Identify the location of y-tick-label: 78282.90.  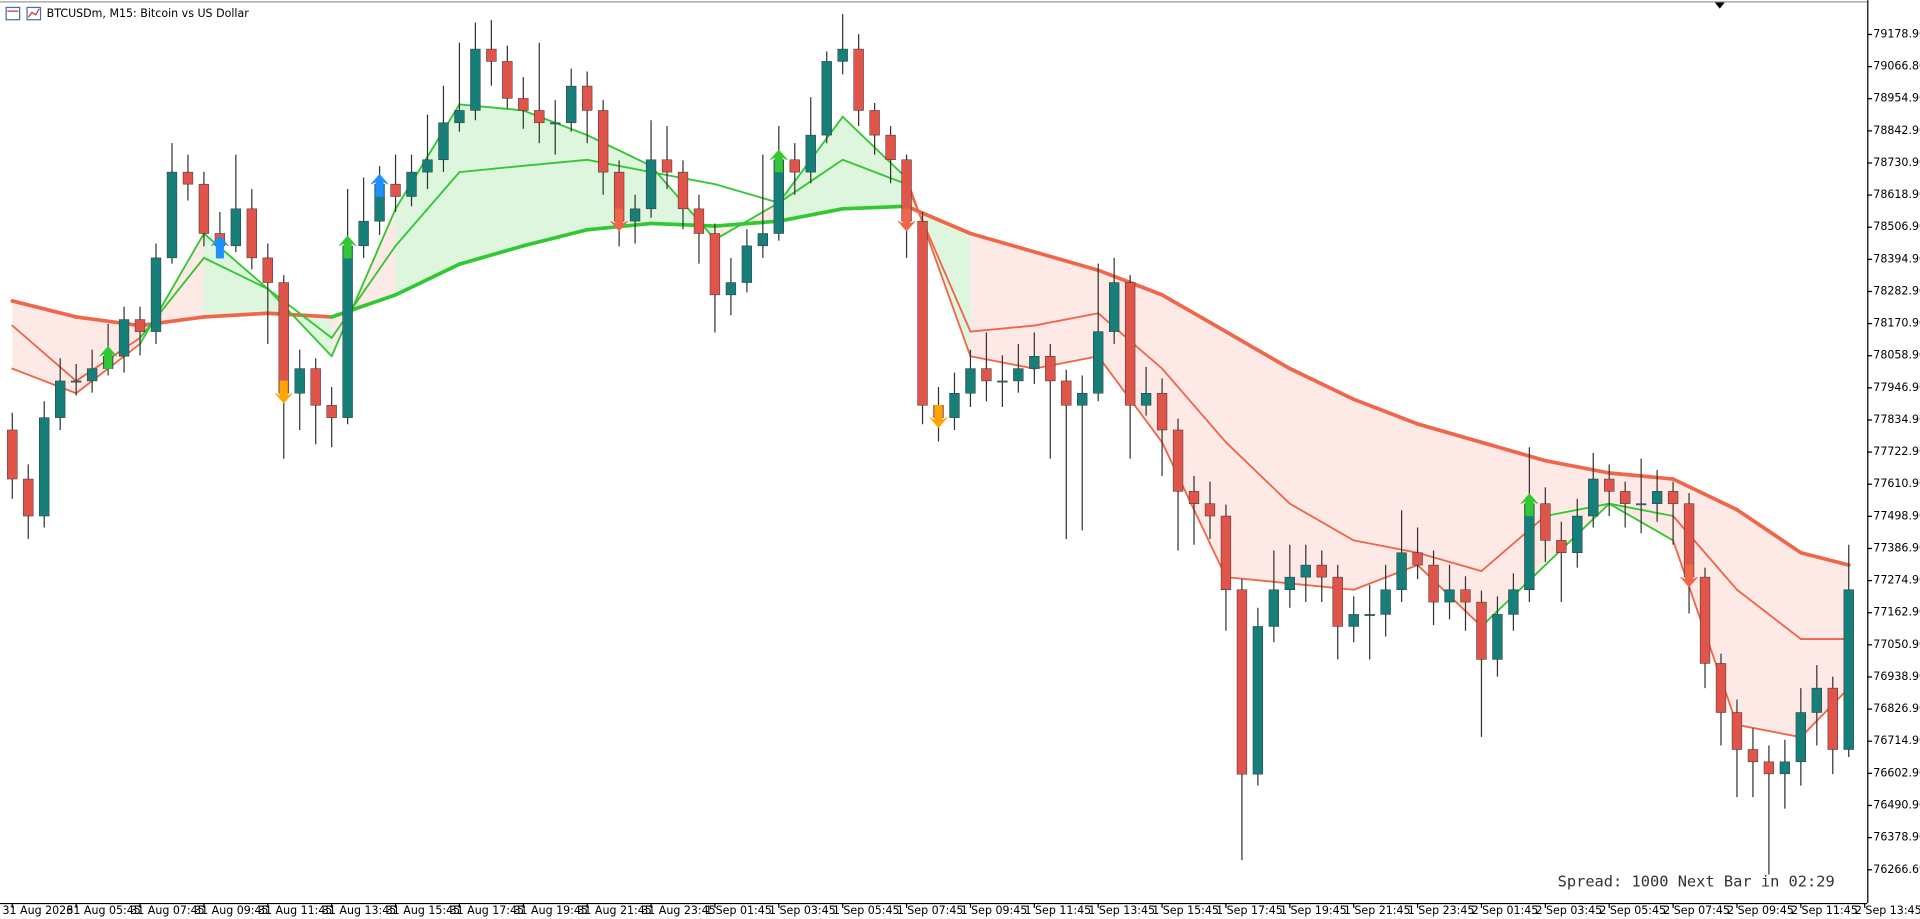
(1896, 290).